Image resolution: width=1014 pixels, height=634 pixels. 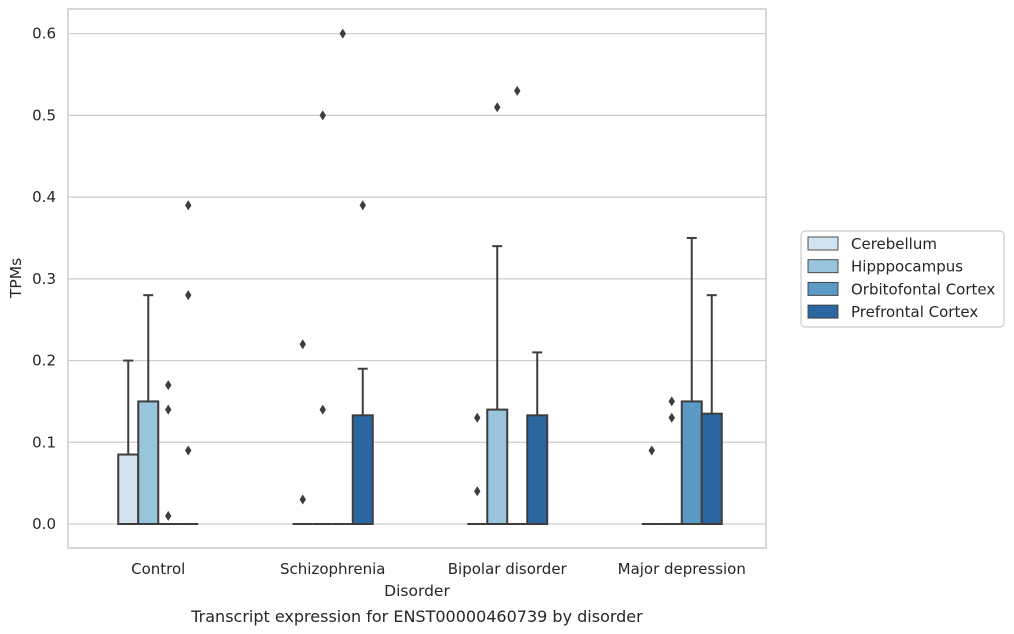 I want to click on legend-frame, so click(x=902, y=279).